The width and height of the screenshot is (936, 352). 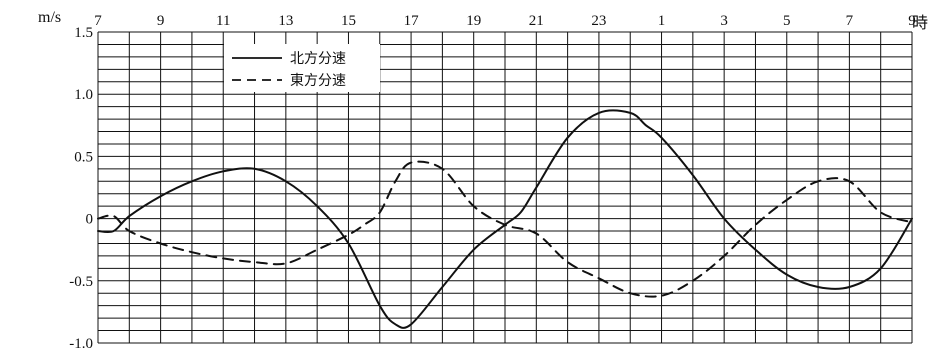 What do you see at coordinates (285, 21) in the screenshot?
I see `x-tick-label: 13` at bounding box center [285, 21].